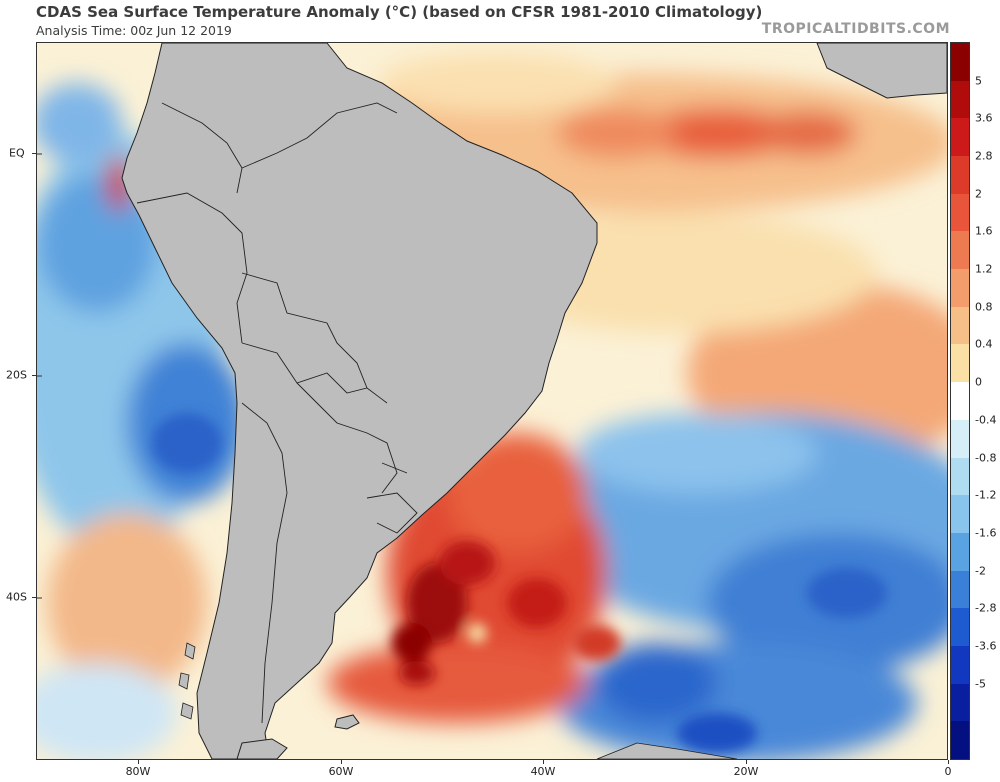 The image size is (1000, 782). What do you see at coordinates (881, 71) in the screenshot?
I see `africa-land` at bounding box center [881, 71].